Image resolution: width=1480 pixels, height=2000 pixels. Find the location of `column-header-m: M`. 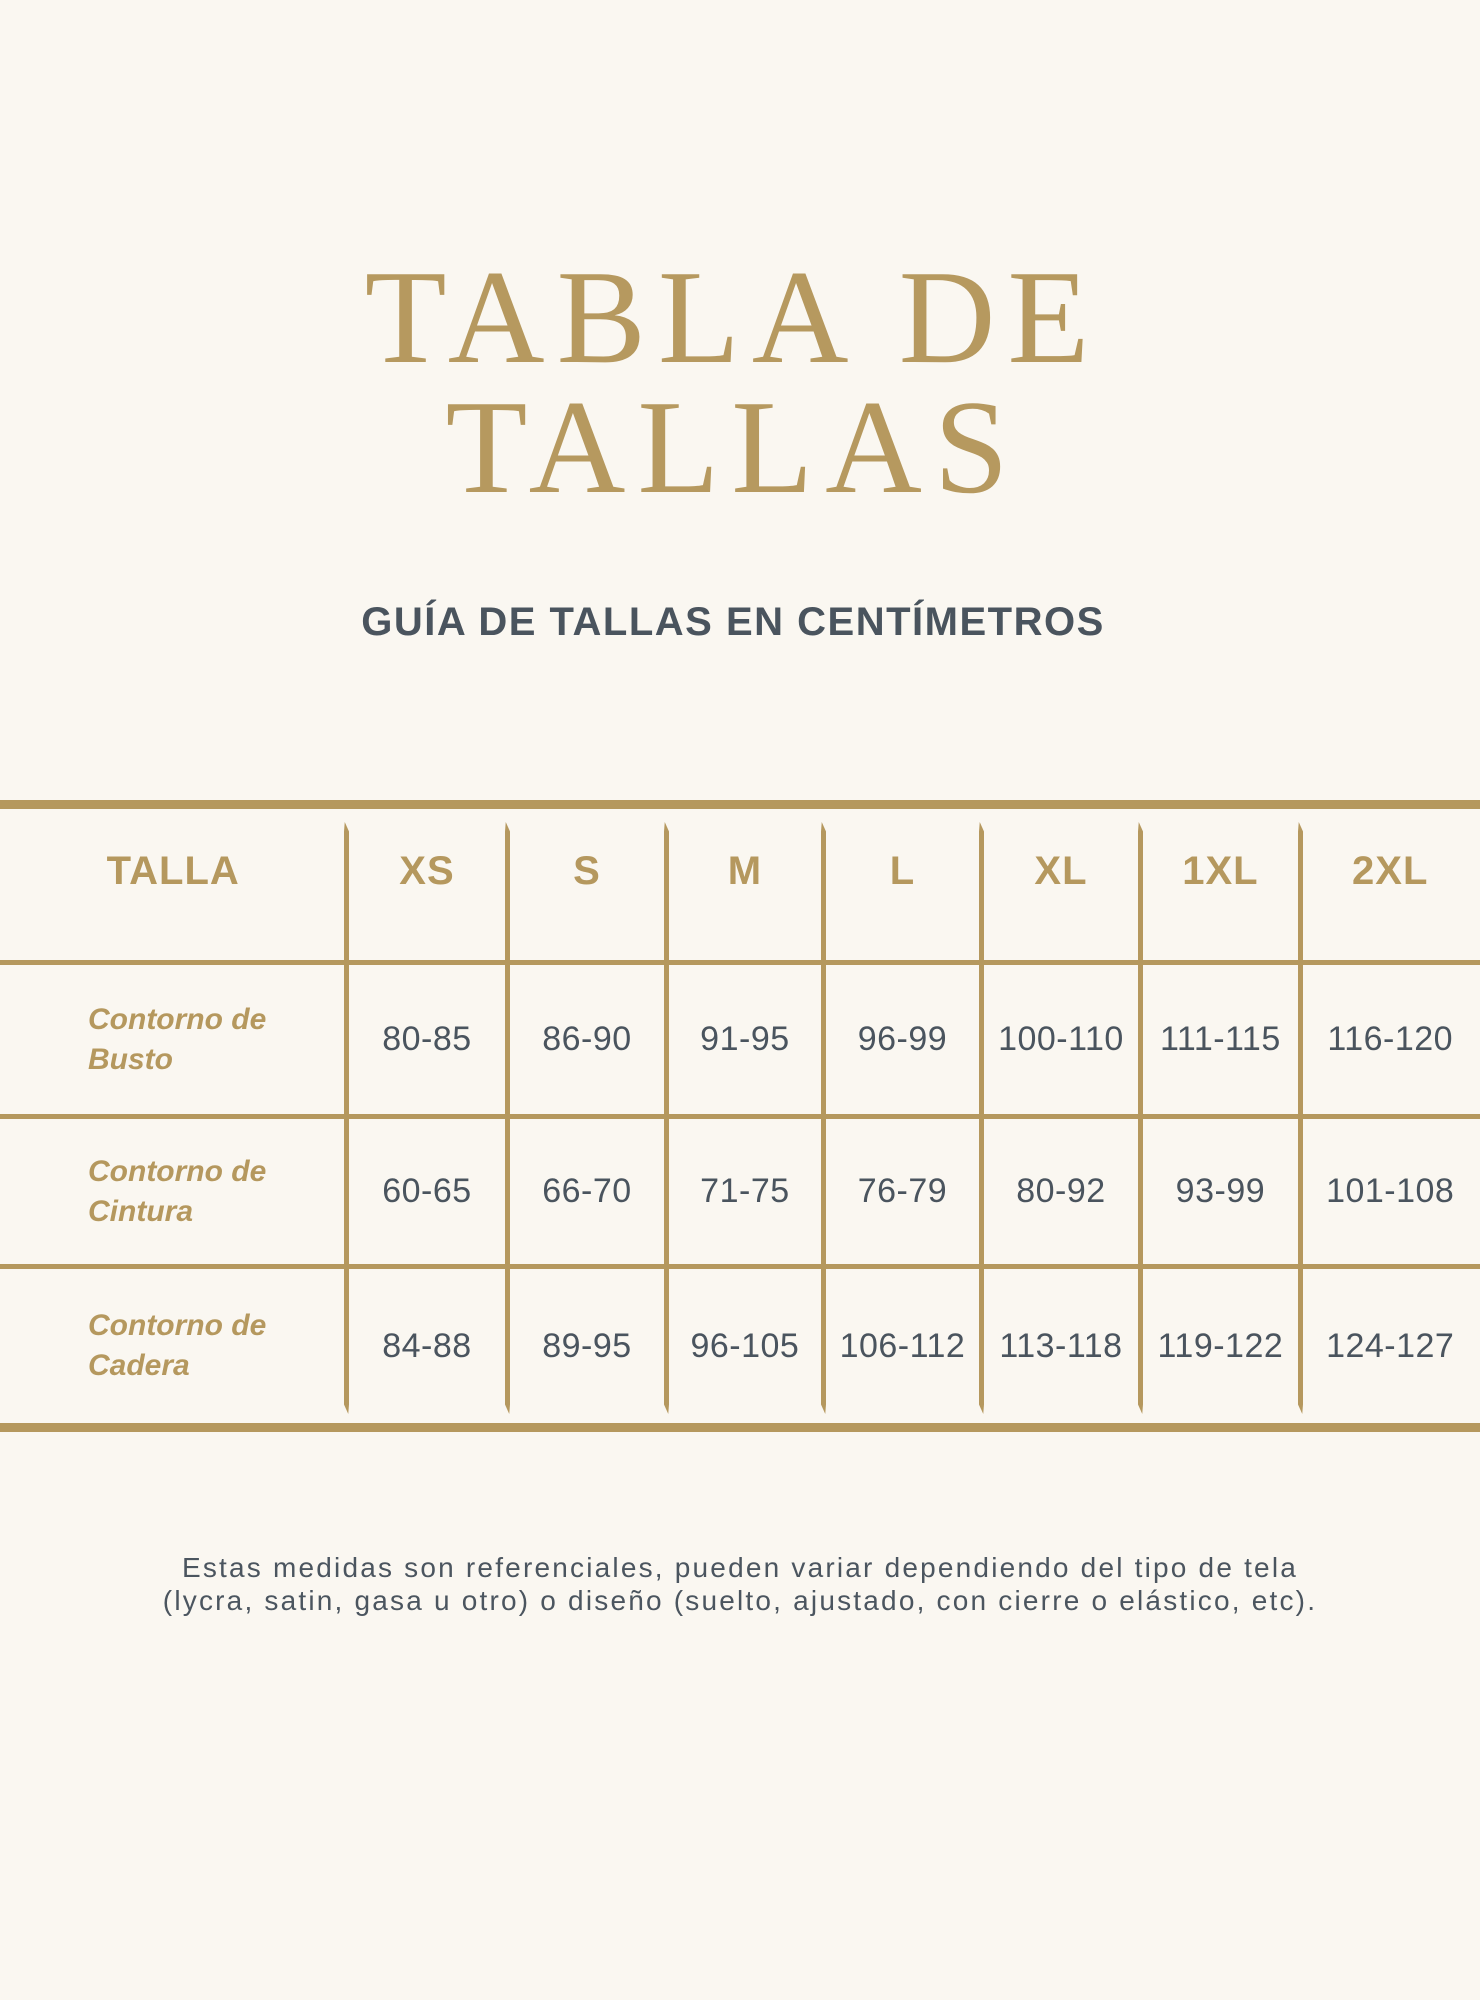

column-header-m: M is located at coordinates (745, 871).